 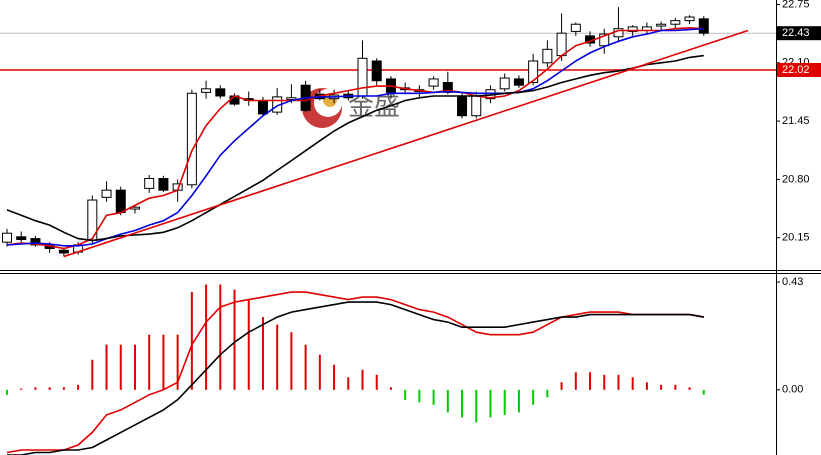 What do you see at coordinates (796, 179) in the screenshot?
I see `y-tick-label: 20.80` at bounding box center [796, 179].